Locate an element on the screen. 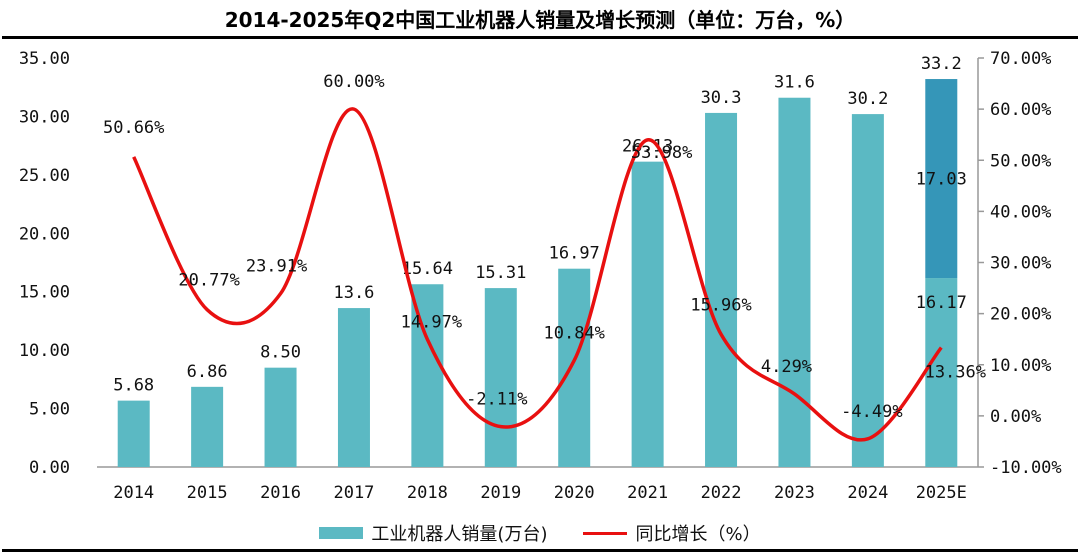  x-axis-tick-label: 2021 is located at coordinates (647, 493).